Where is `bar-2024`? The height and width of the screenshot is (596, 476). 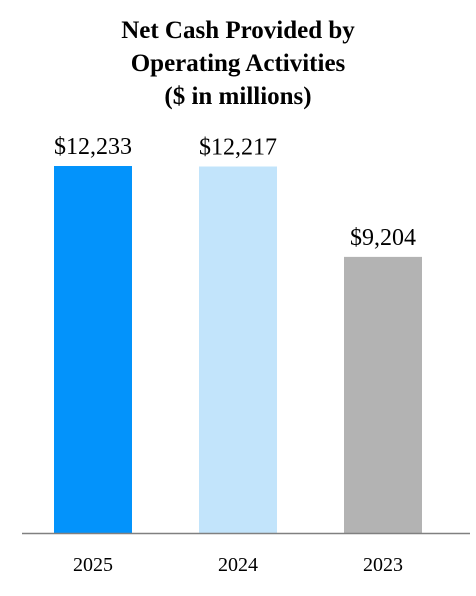
bar-2024 is located at coordinates (238, 350).